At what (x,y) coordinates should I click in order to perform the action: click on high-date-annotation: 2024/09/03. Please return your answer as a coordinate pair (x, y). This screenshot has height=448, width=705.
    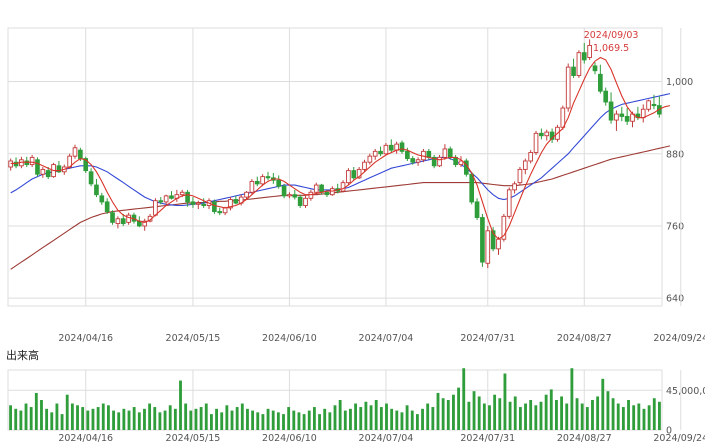
    Looking at the image, I should click on (611, 35).